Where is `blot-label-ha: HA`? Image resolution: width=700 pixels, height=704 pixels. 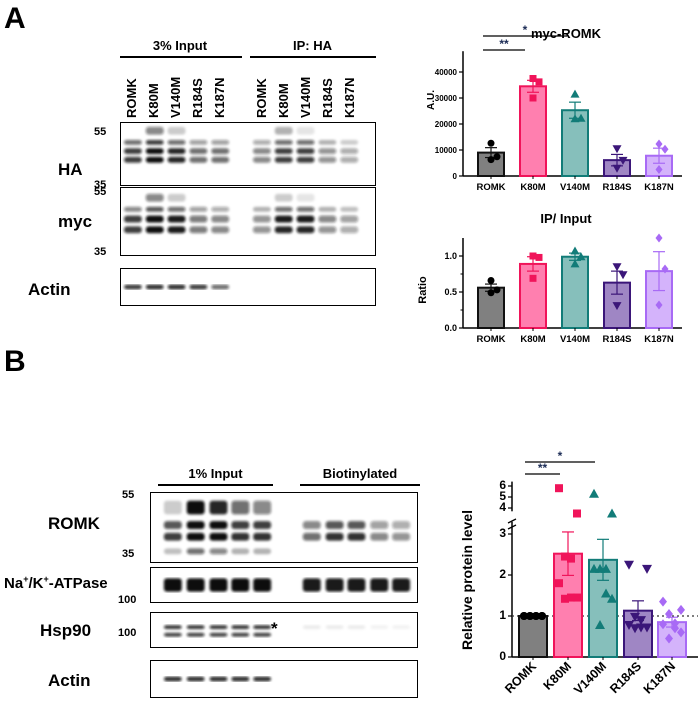
blot-label-ha: HA is located at coordinates (70, 169).